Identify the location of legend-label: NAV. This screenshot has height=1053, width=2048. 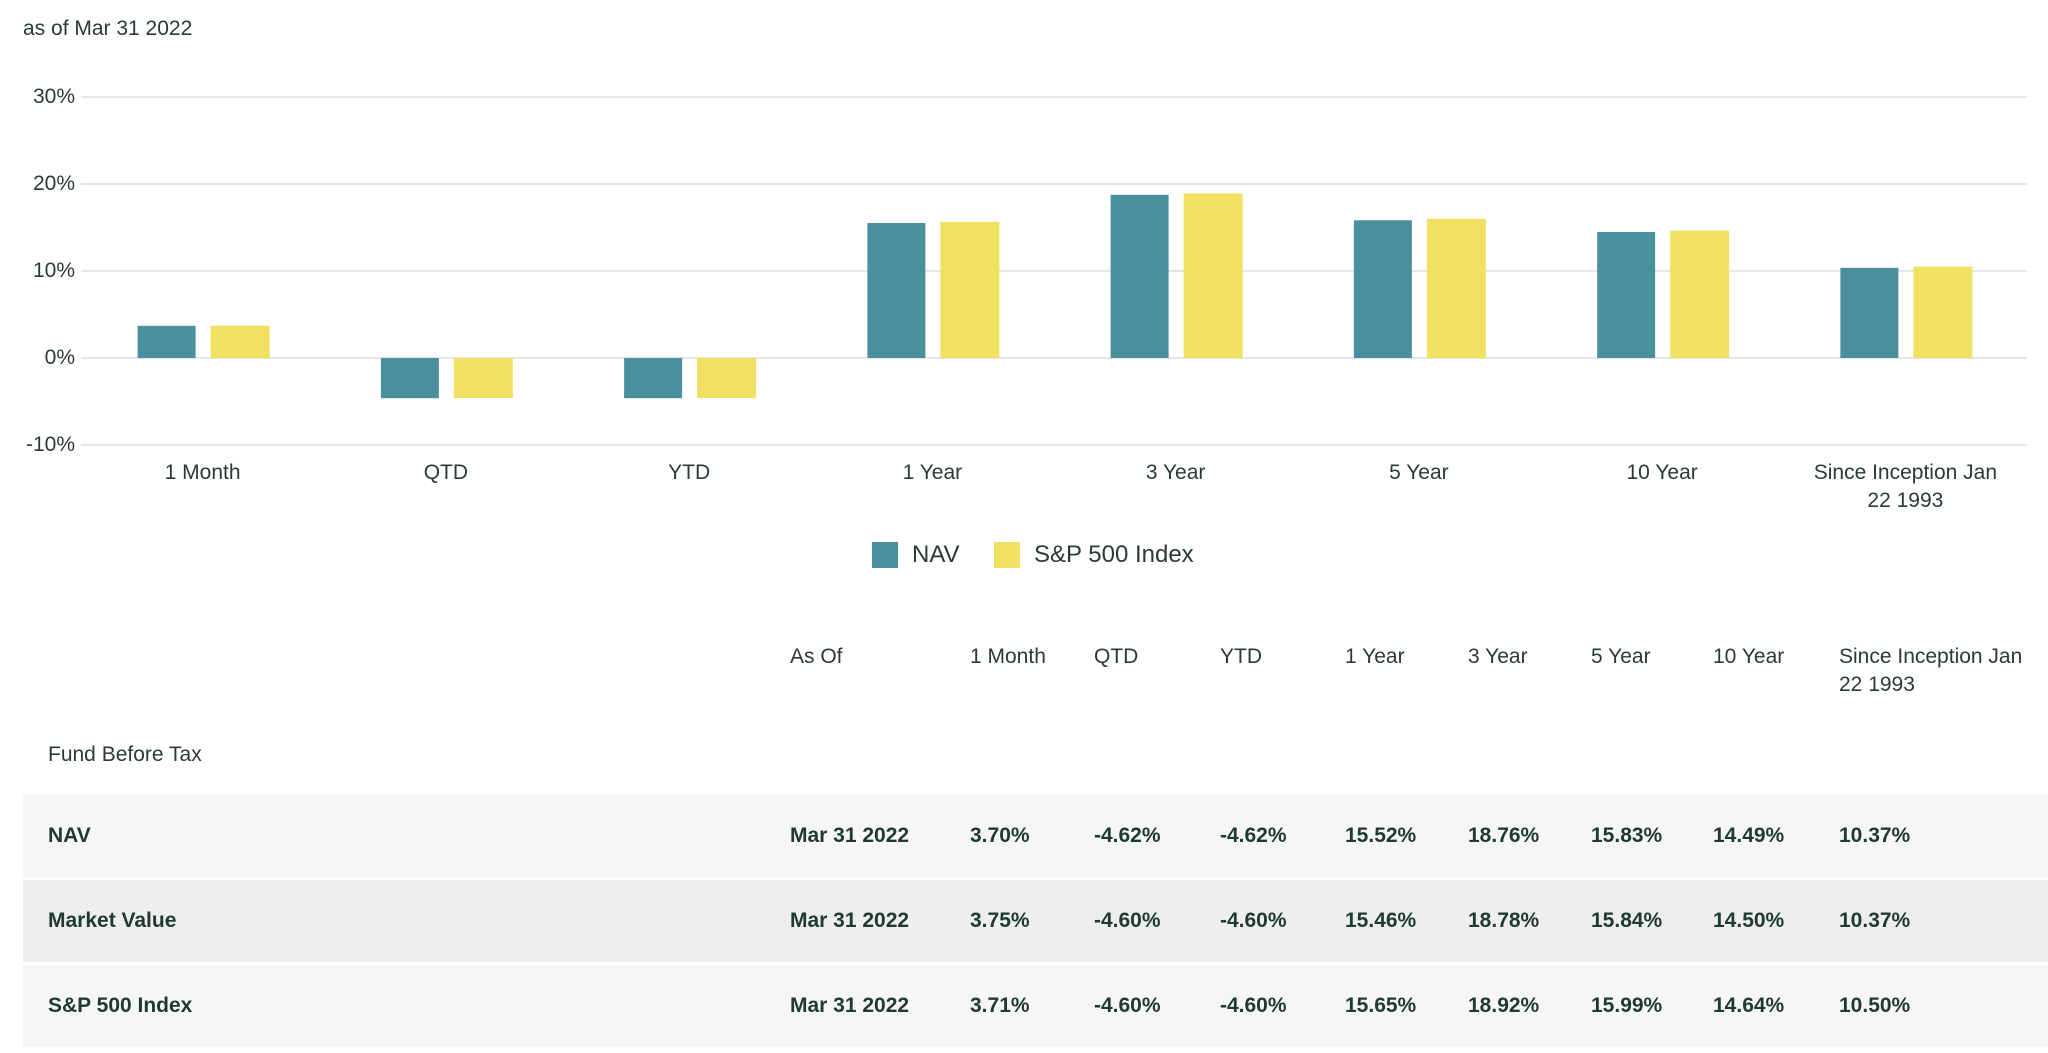
(936, 554).